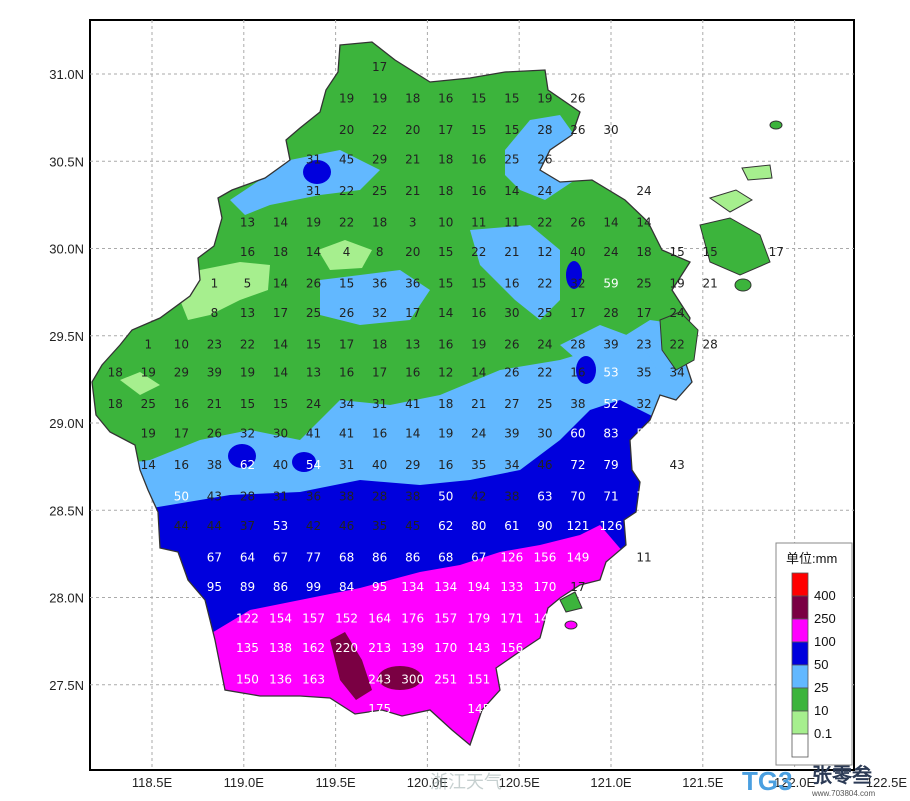  I want to click on rainfall-value: 194, so click(478, 587).